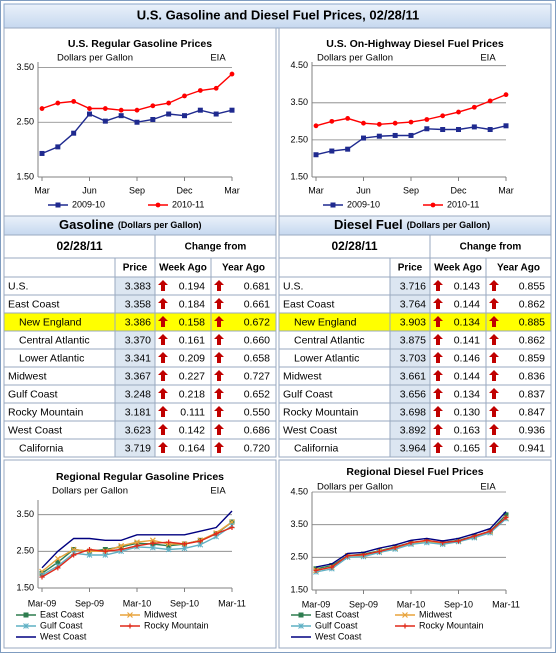 Image resolution: width=556 pixels, height=658 pixels. I want to click on y-tick-label: 2.50, so click(299, 557).